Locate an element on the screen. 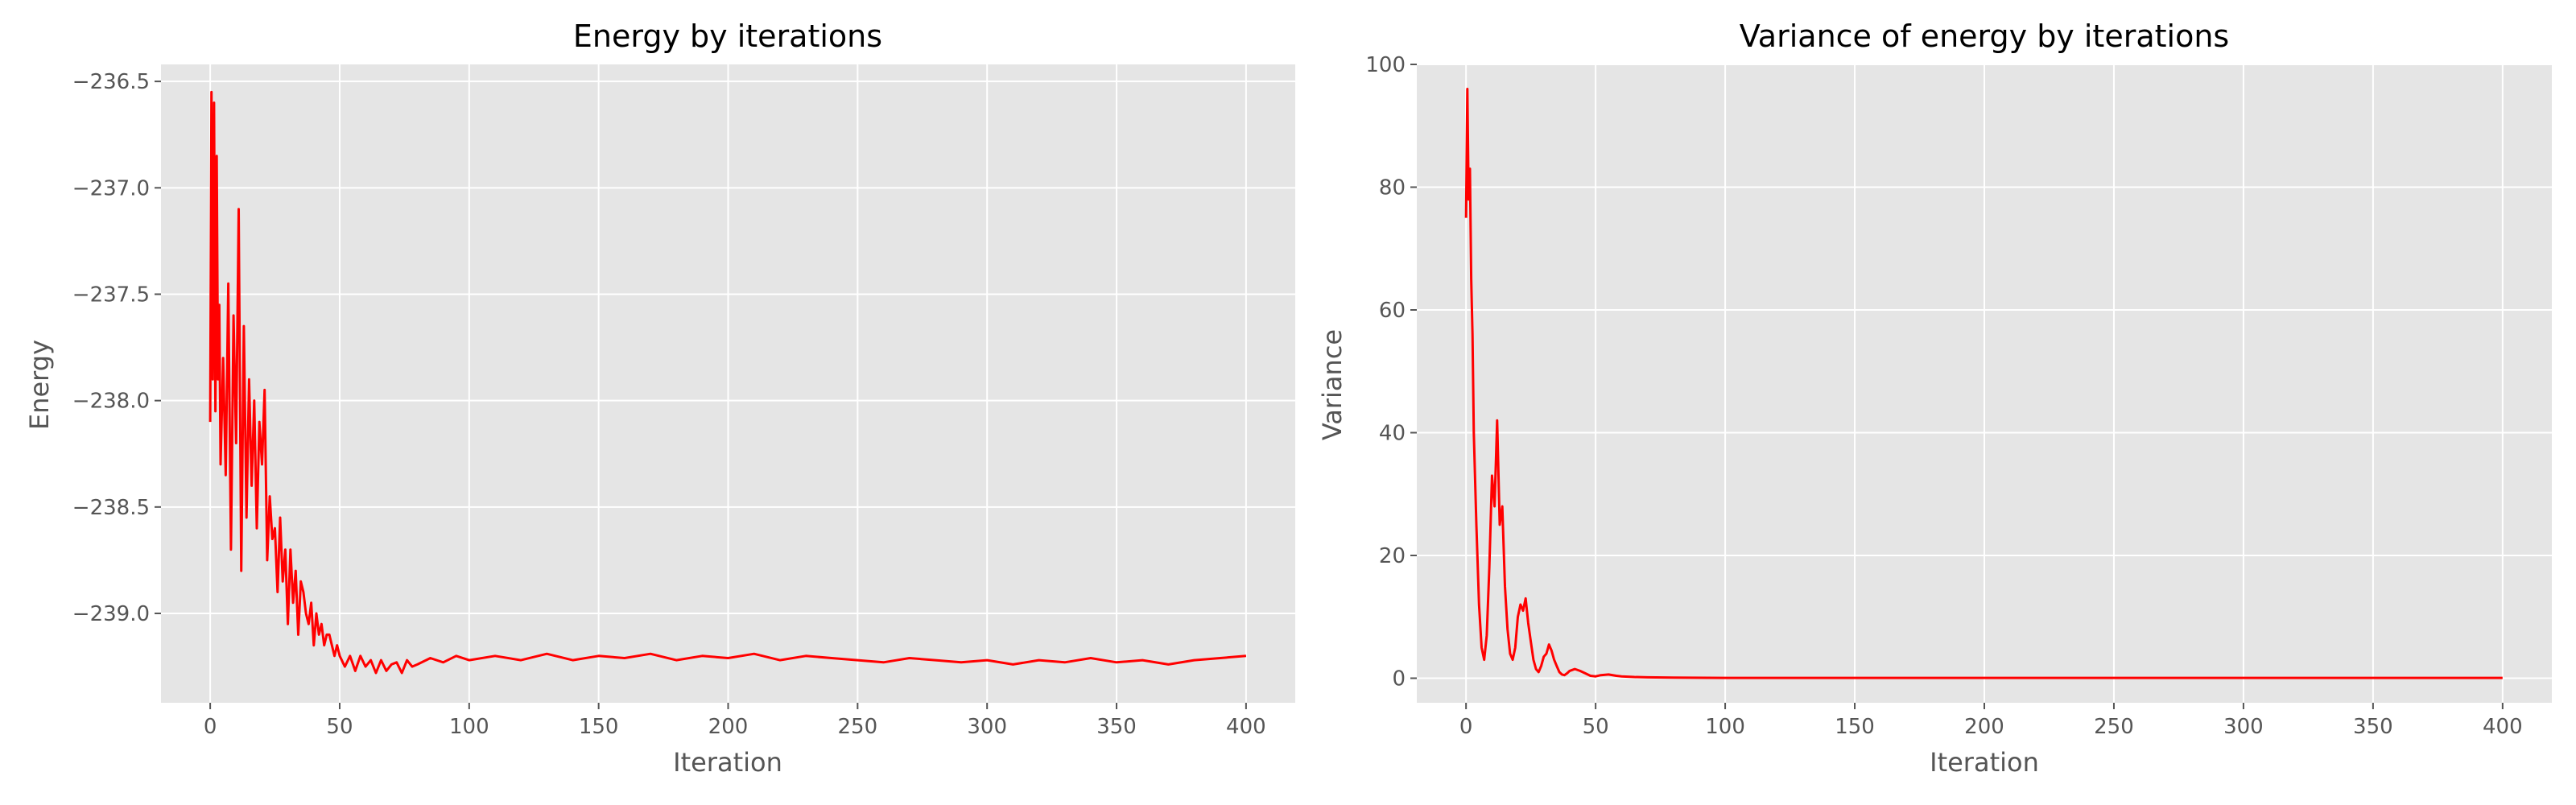 This screenshot has height=805, width=2576. variance-y-axis-label: Variance is located at coordinates (1332, 384).